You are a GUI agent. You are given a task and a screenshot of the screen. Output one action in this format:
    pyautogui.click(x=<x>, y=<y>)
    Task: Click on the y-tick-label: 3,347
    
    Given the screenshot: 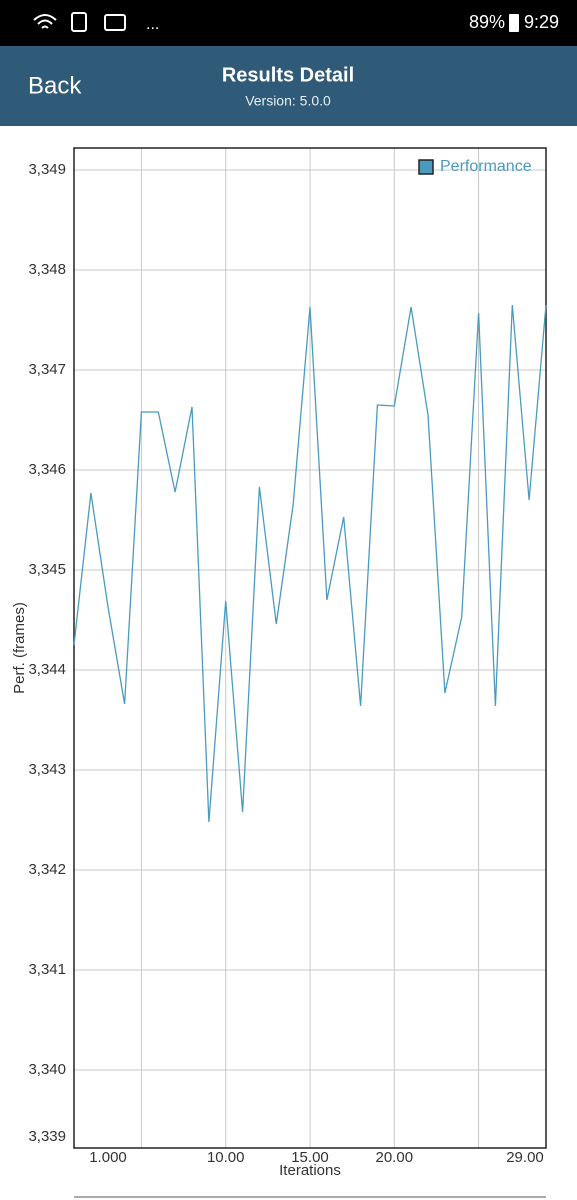 What is the action you would take?
    pyautogui.click(x=47, y=369)
    